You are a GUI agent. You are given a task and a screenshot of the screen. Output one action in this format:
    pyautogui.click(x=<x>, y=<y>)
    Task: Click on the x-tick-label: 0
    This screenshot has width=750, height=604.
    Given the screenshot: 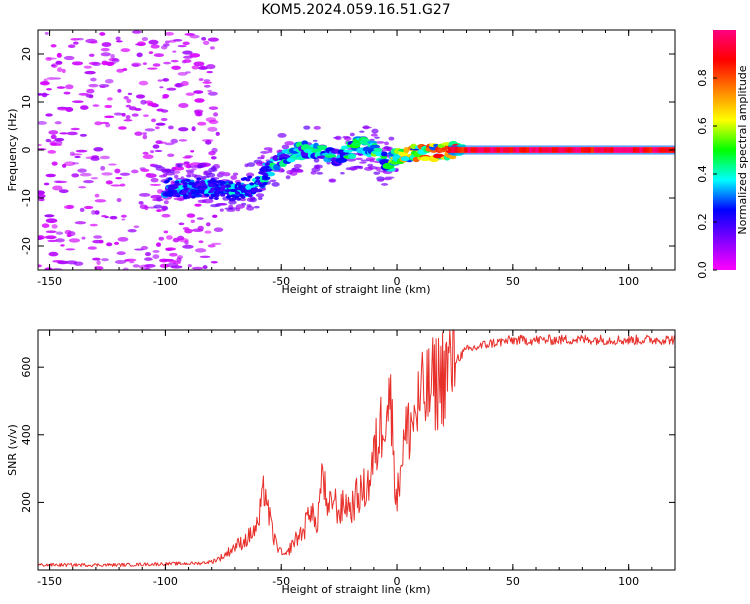 What is the action you would take?
    pyautogui.click(x=397, y=281)
    